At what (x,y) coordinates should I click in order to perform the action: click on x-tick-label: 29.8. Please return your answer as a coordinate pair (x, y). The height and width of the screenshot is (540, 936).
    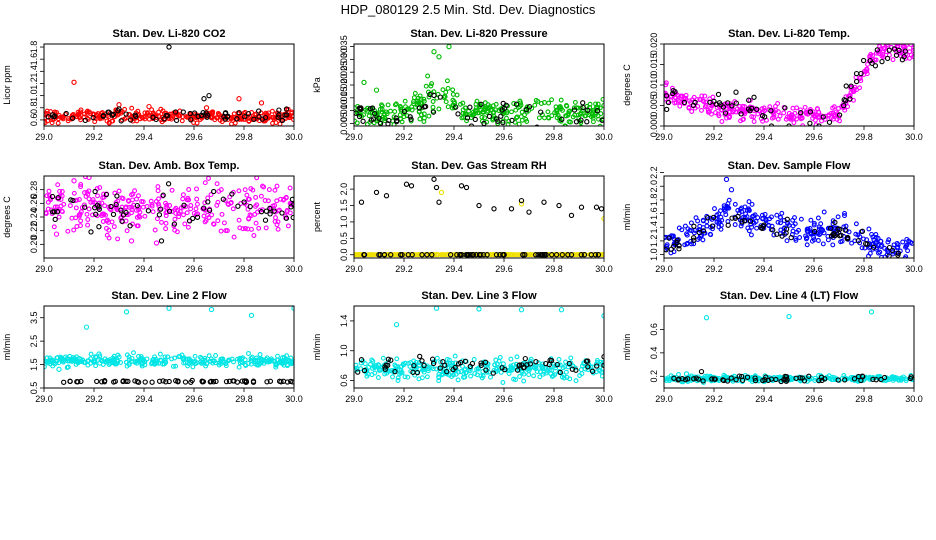
    Looking at the image, I should click on (864, 137).